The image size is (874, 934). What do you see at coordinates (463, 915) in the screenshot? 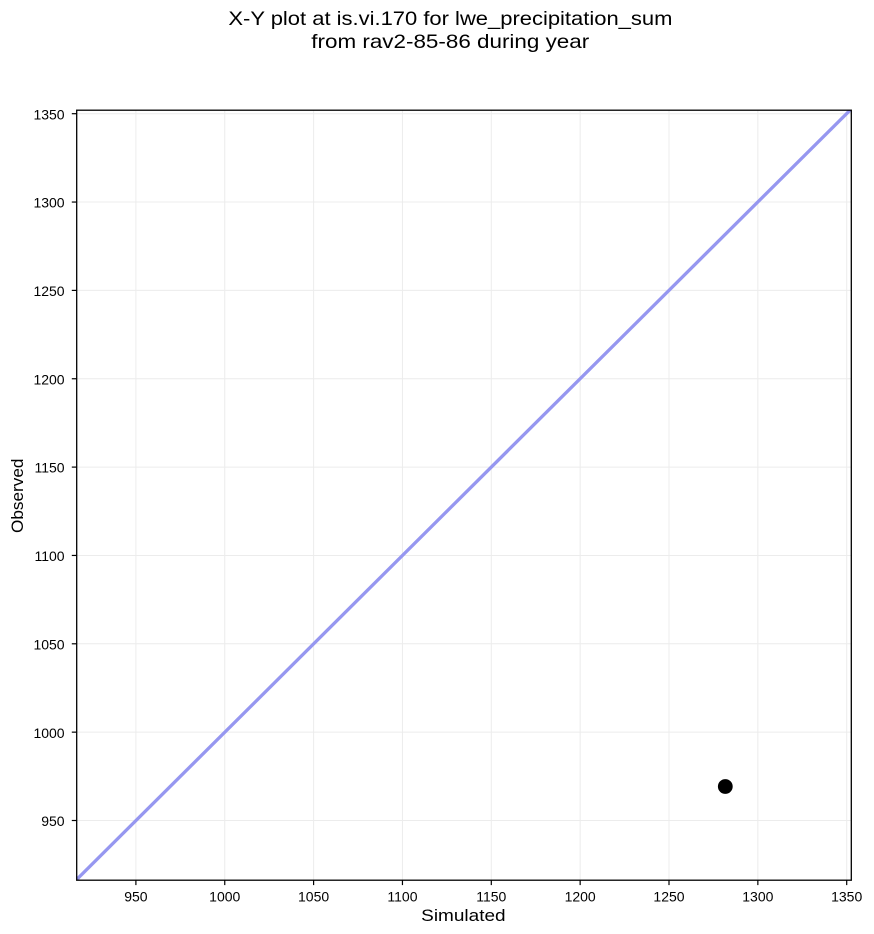
I see `svg-text: Simulated` at bounding box center [463, 915].